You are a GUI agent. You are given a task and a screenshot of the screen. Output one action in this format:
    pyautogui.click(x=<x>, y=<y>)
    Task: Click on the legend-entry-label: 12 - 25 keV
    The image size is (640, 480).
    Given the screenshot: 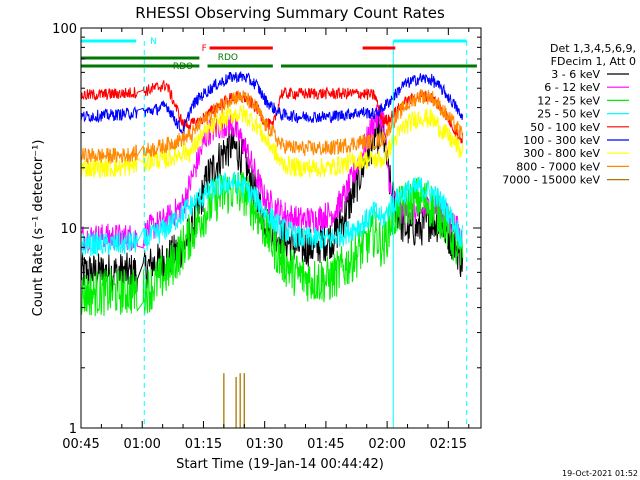 What is the action you would take?
    pyautogui.click(x=568, y=100)
    